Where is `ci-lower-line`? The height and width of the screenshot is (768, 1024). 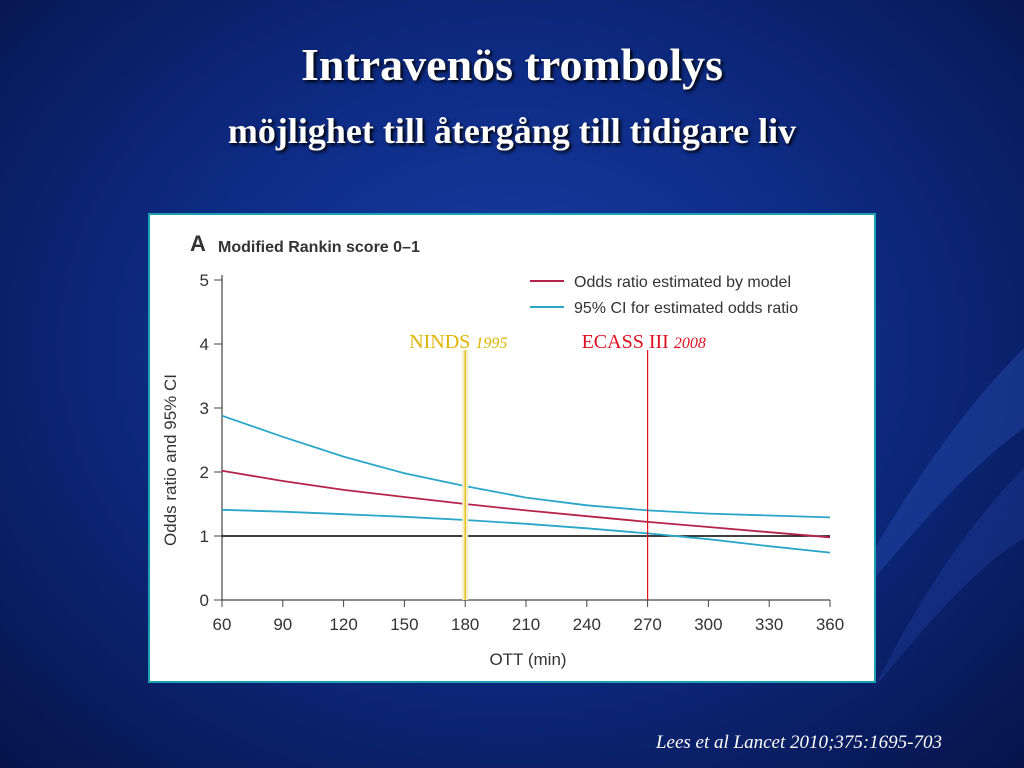 ci-lower-line is located at coordinates (526, 531).